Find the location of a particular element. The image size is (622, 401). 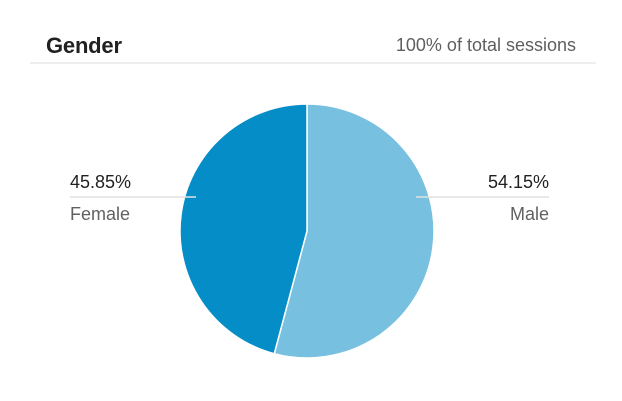

pie-slice-female is located at coordinates (243, 229).